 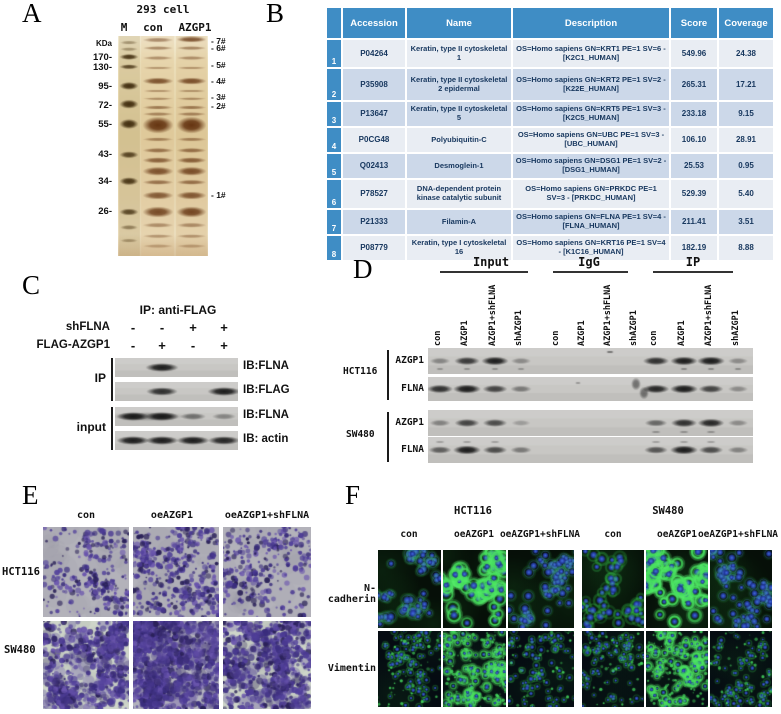 What do you see at coordinates (31, 285) in the screenshot?
I see `panel-c-label: C` at bounding box center [31, 285].